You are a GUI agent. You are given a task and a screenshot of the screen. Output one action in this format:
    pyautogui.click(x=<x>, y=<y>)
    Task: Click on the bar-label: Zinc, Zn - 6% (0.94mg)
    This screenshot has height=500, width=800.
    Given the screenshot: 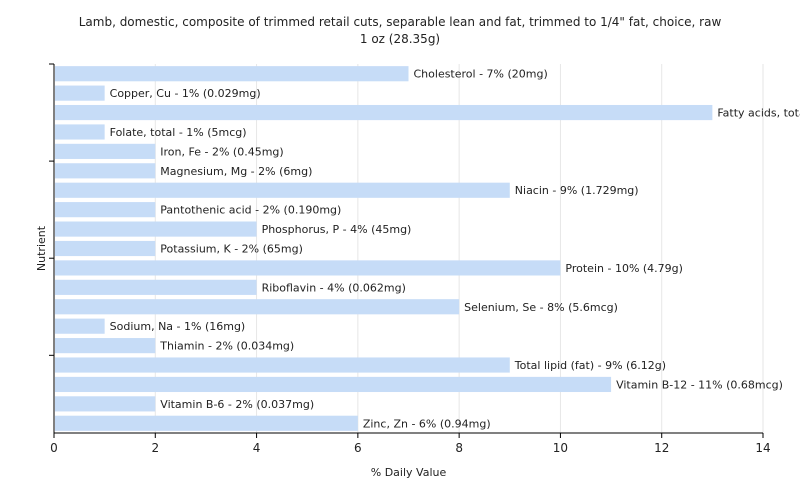 What is the action you would take?
    pyautogui.click(x=427, y=423)
    